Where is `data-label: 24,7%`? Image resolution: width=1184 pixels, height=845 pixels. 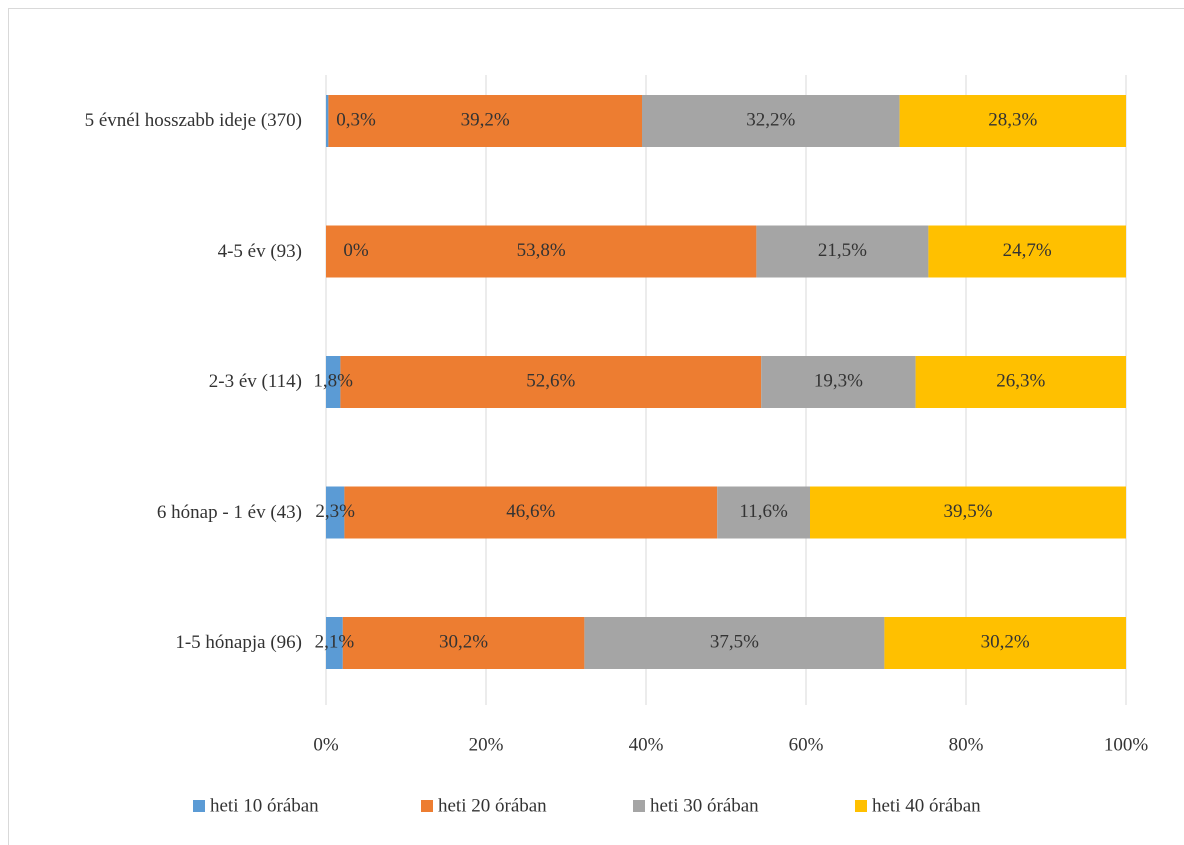
data-label: 24,7% is located at coordinates (1027, 250).